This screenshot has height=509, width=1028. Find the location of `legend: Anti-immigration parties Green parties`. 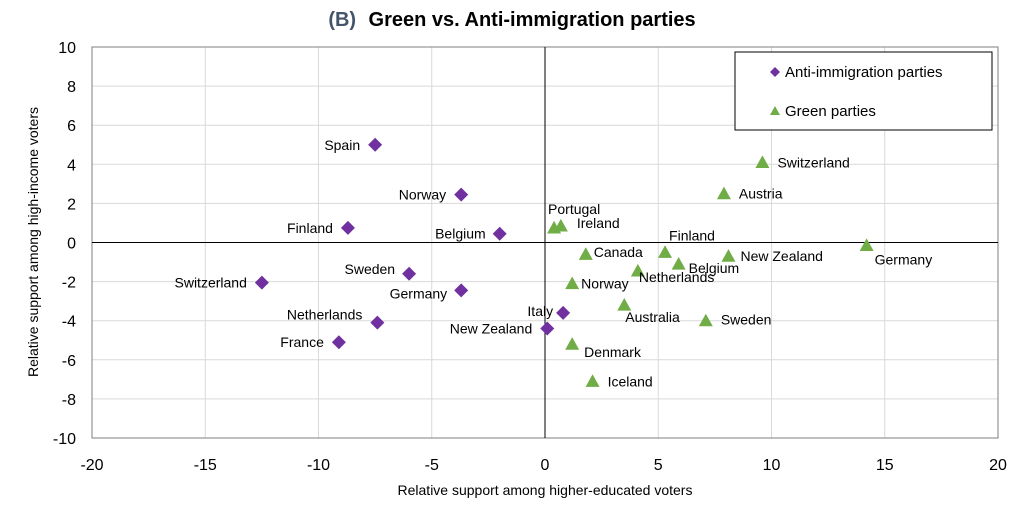

legend: Anti-immigration parties Green parties is located at coordinates (863, 91).